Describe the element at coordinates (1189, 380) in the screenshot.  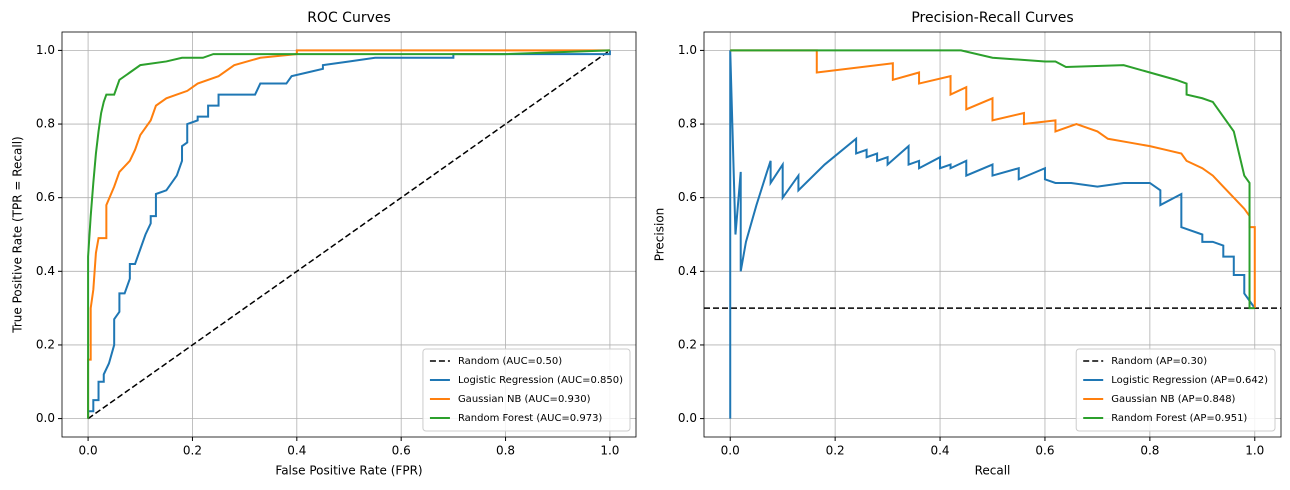
I see `legend-label: Logistic Regression (AP=0.642)` at that location.